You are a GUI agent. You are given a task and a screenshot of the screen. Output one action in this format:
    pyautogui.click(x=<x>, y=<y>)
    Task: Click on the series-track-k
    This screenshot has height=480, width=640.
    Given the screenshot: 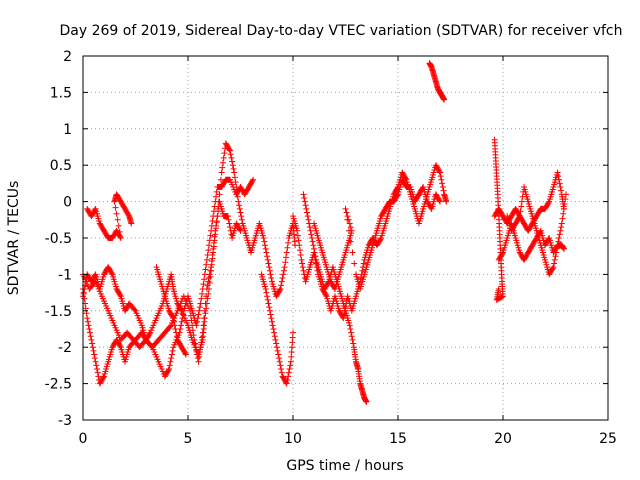 What is the action you would take?
    pyautogui.click(x=498, y=219)
    